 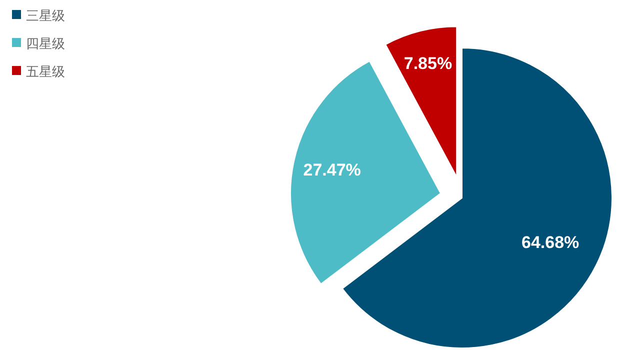 I want to click on legend-label: 五星级, so click(x=45, y=72).